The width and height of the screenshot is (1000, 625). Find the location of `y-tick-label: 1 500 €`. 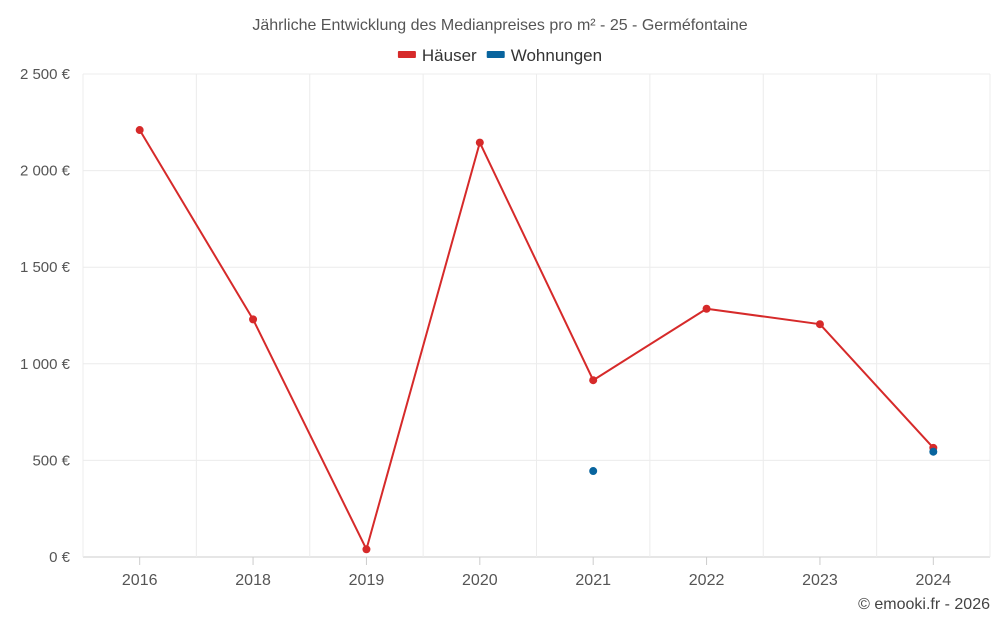

y-tick-label: 1 500 € is located at coordinates (45, 267).